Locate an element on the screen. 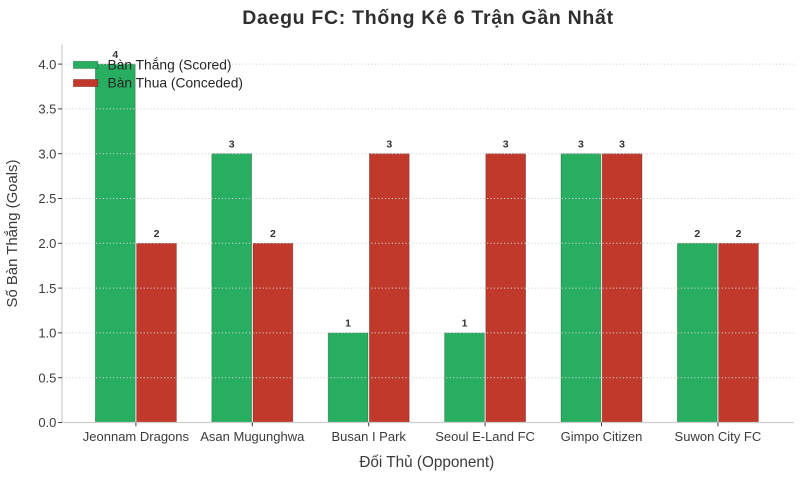 Image resolution: width=800 pixels, height=477 pixels. svg-text: 2.5 is located at coordinates (47, 198).